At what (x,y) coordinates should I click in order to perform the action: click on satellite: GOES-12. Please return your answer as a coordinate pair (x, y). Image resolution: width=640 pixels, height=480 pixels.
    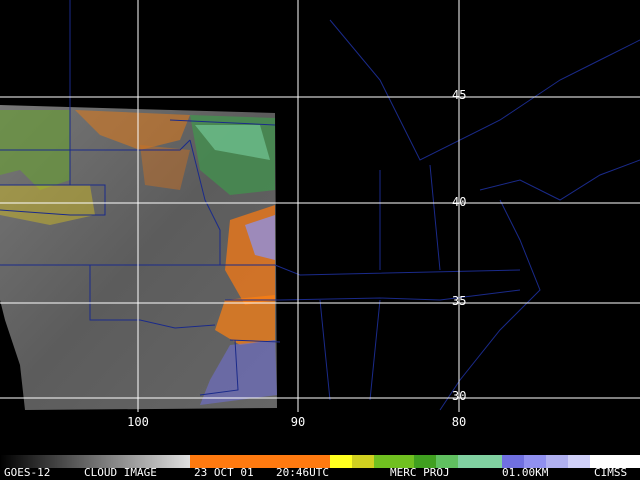
    Looking at the image, I should click on (27, 472).